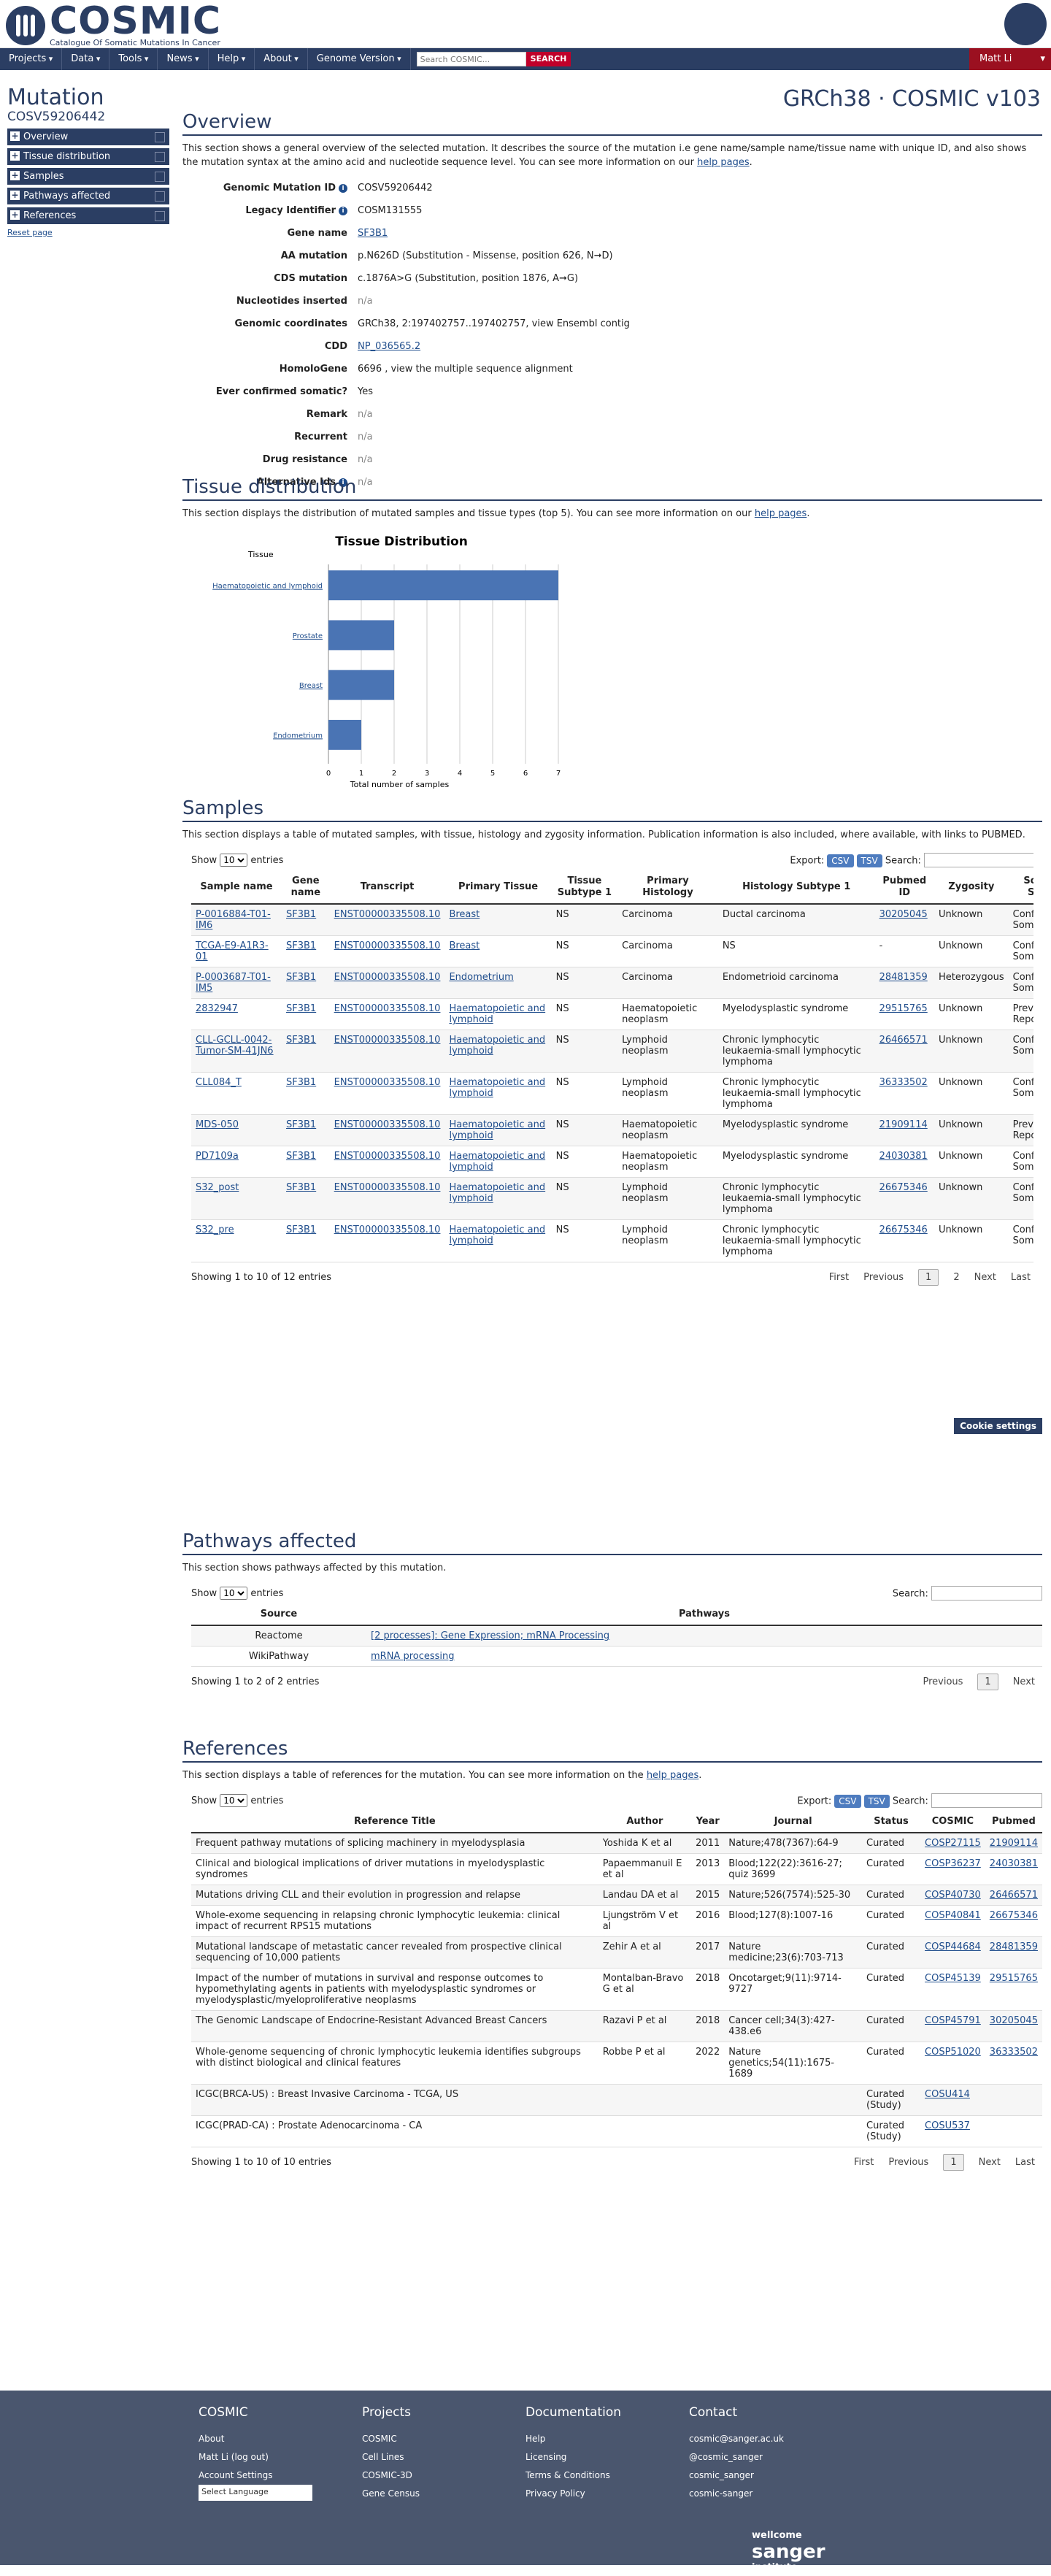  Describe the element at coordinates (986, 1593) in the screenshot. I see `pathways-search-input` at that location.